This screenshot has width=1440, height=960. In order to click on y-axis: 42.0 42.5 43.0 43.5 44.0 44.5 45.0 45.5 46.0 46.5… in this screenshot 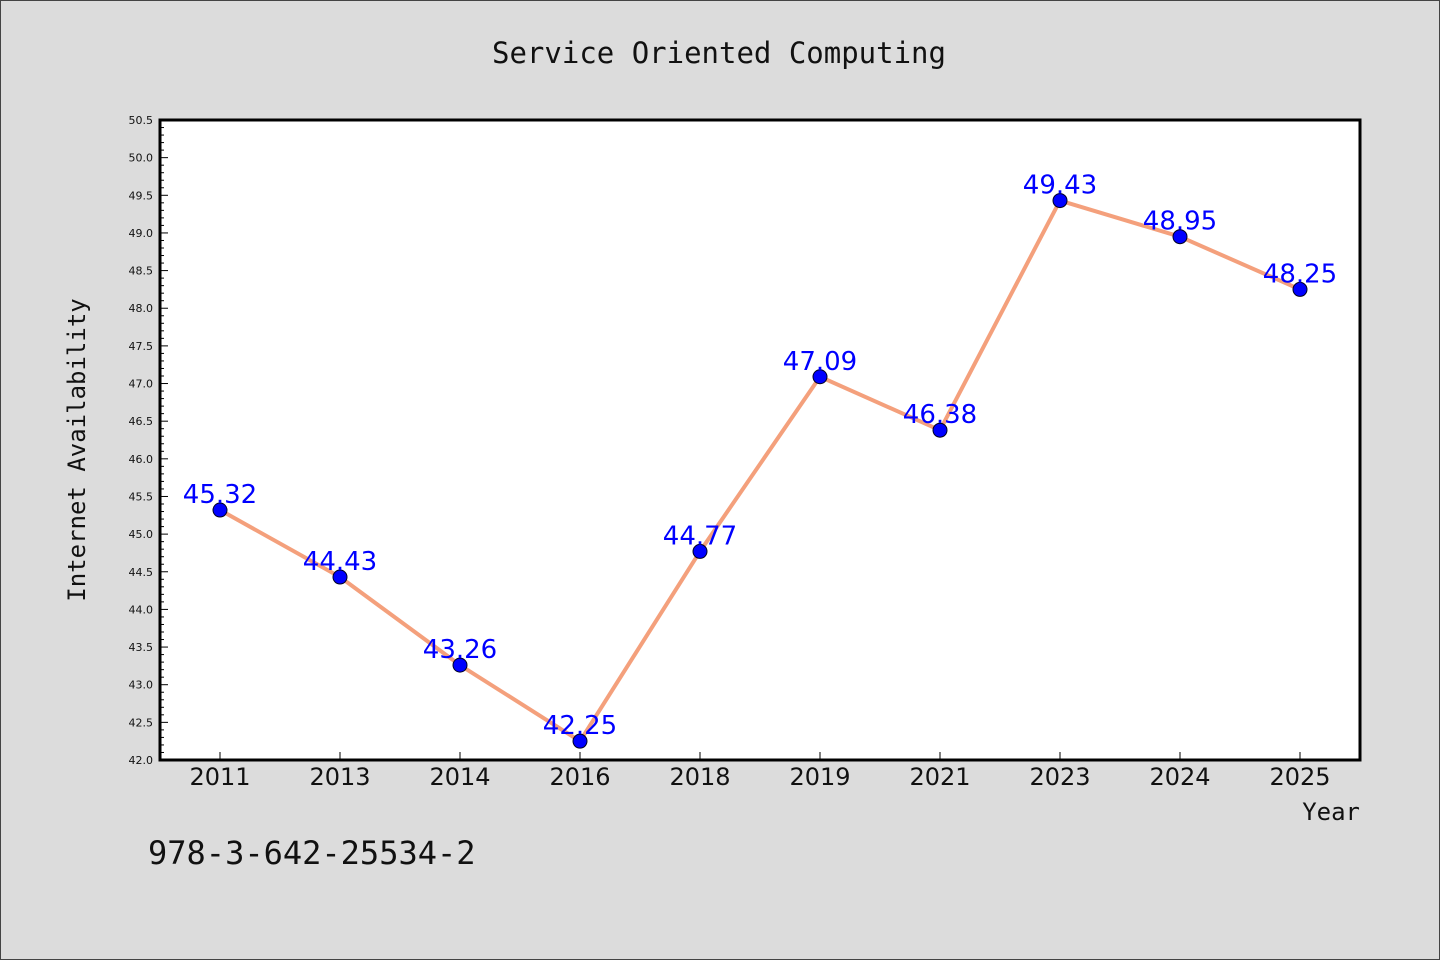, I will do `click(148, 440)`.